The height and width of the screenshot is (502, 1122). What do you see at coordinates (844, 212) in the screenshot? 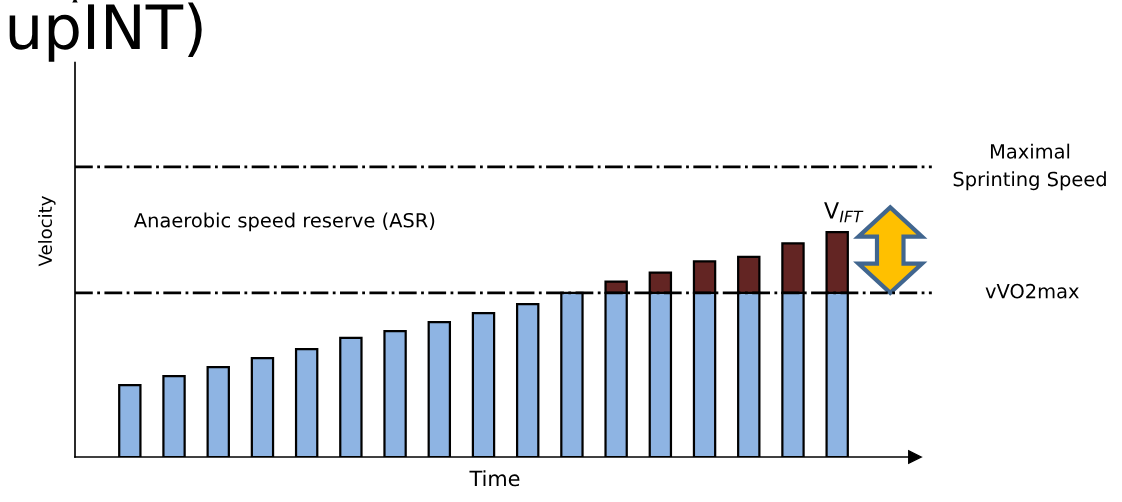
I see `text: V$_{IFT}$` at bounding box center [844, 212].